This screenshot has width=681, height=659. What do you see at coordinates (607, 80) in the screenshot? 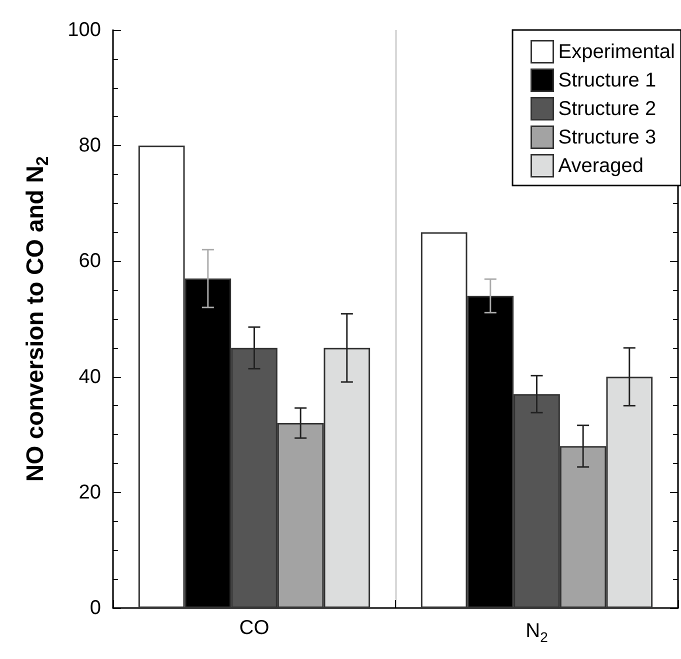
I see `legend-label: Structure 1` at bounding box center [607, 80].